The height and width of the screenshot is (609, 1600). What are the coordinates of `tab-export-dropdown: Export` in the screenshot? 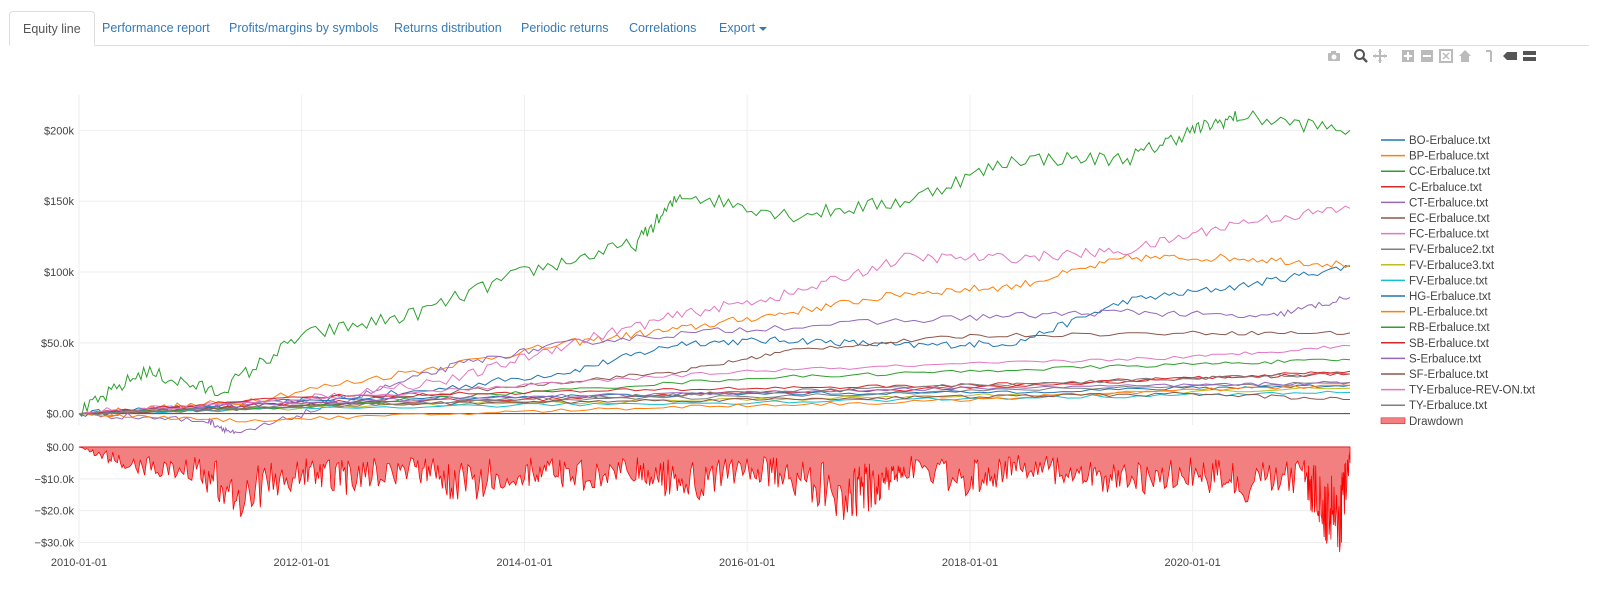 It's located at (743, 28).